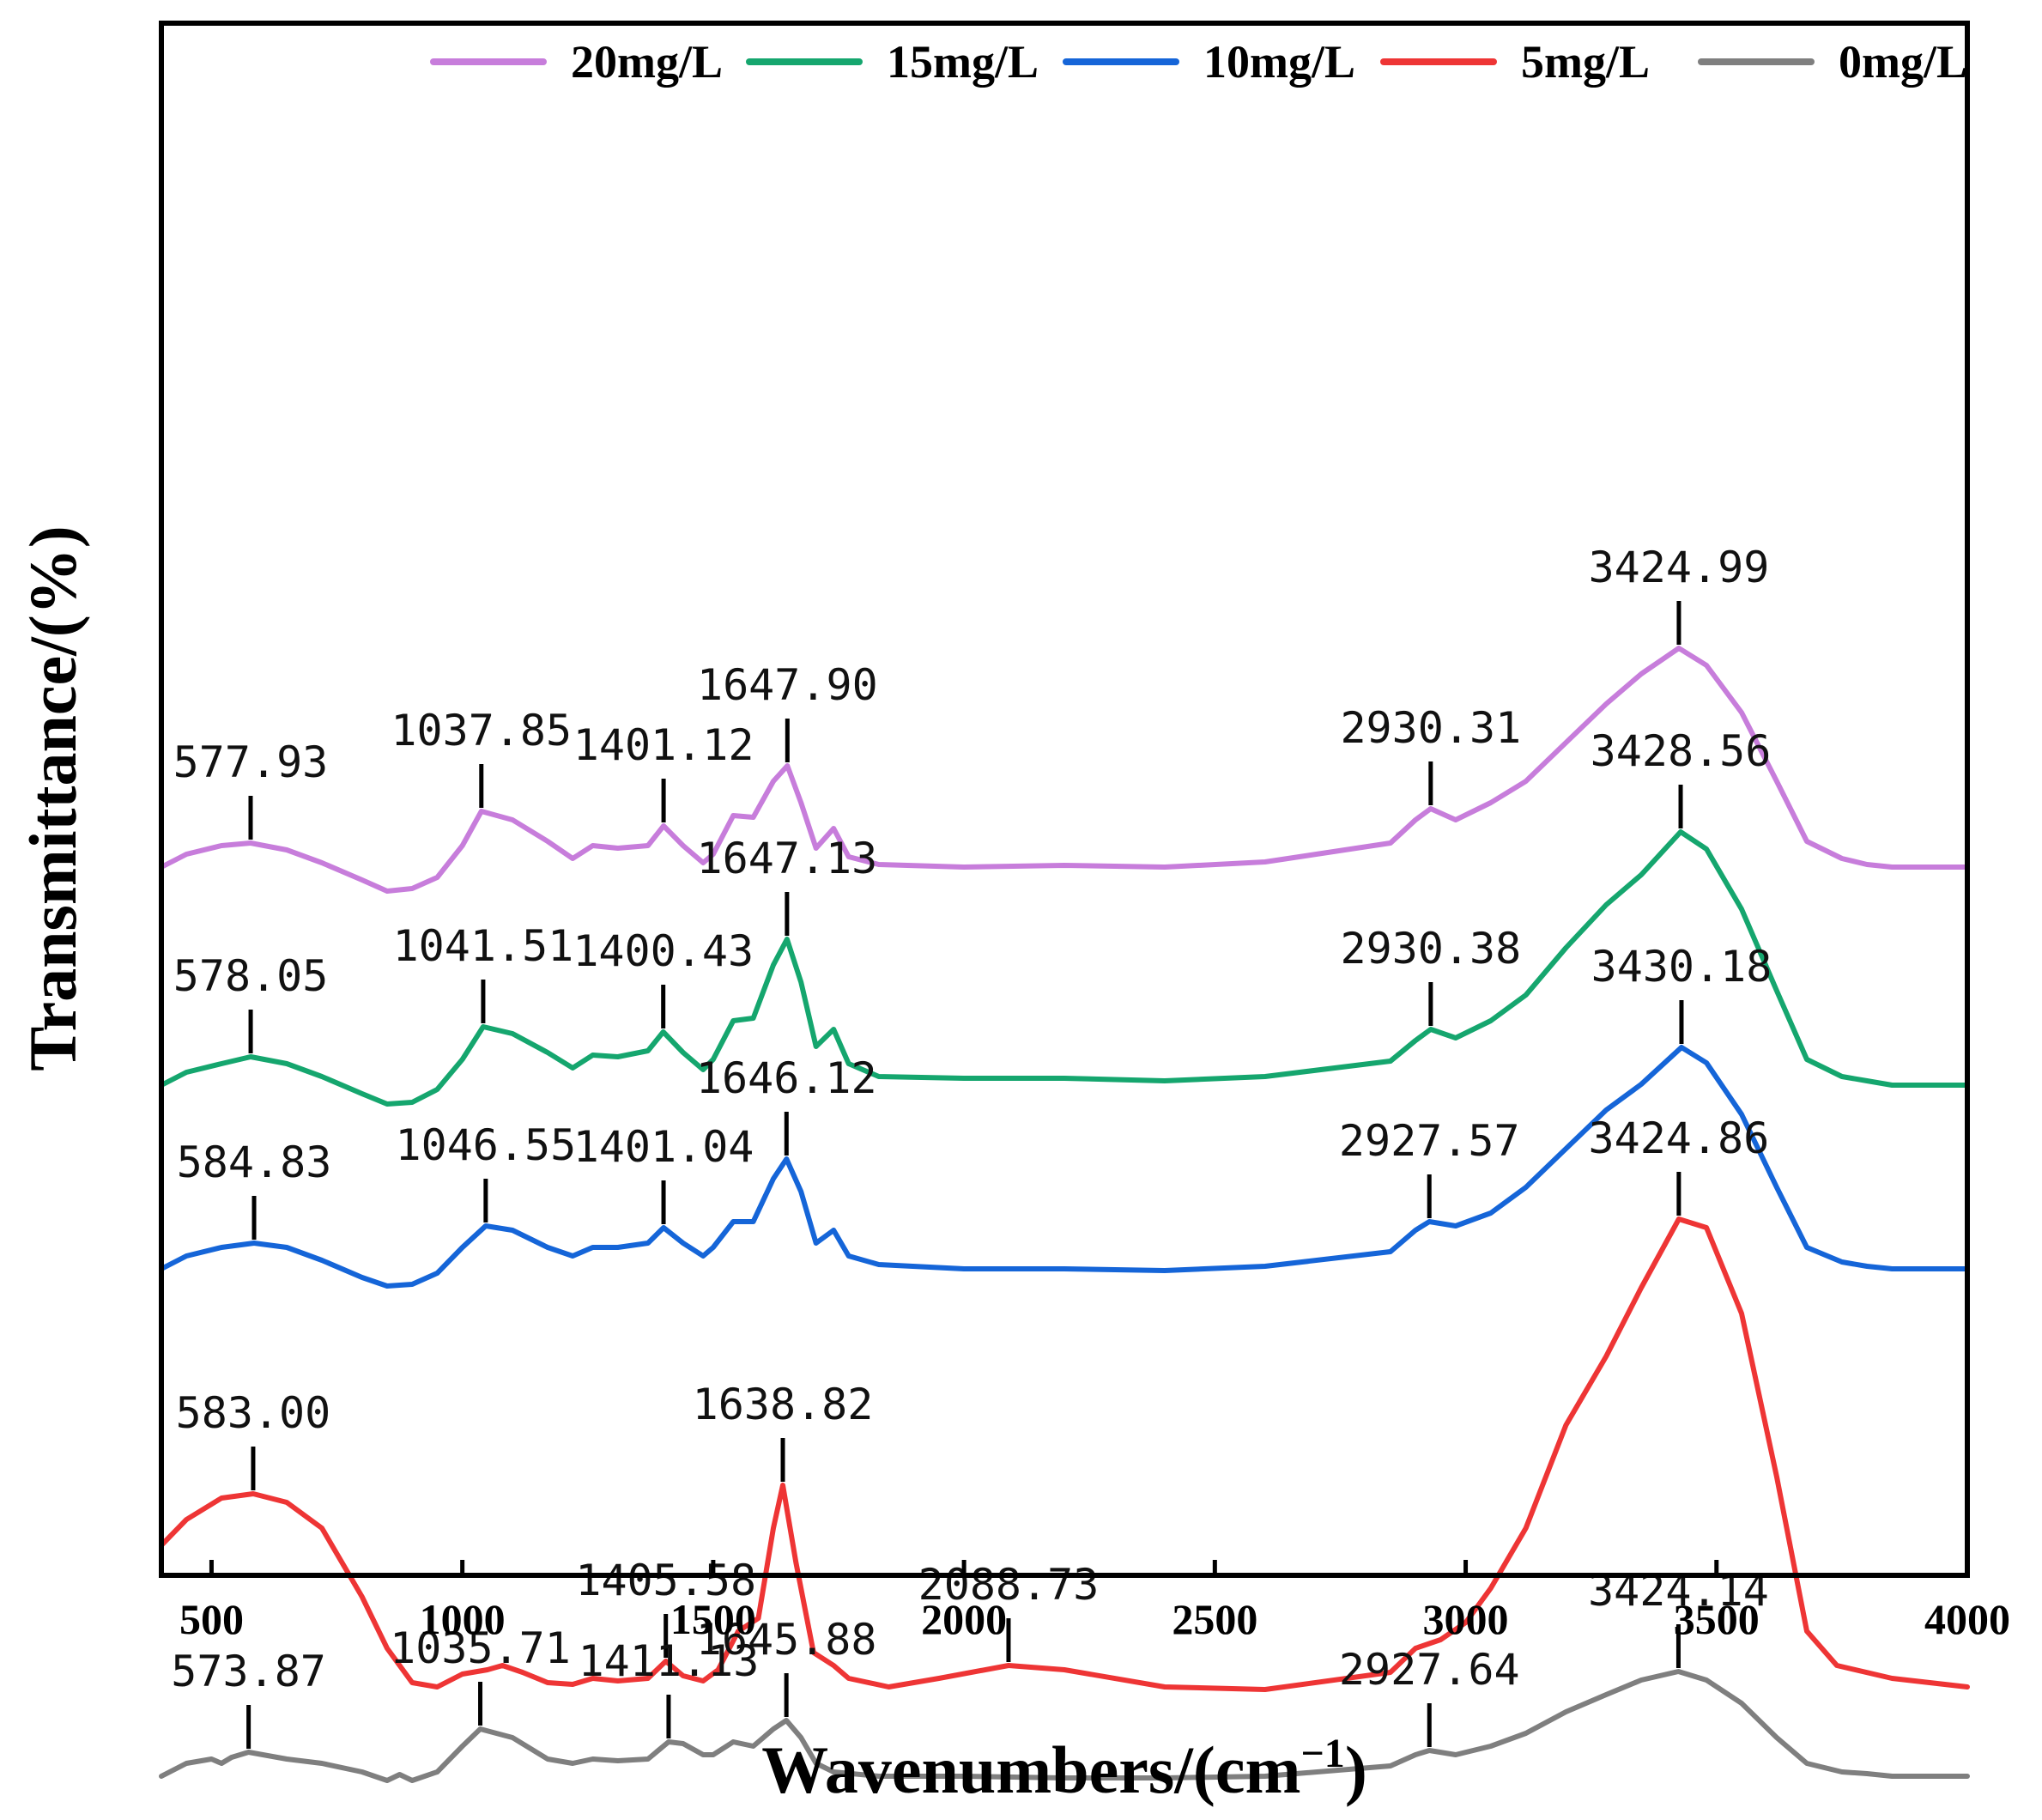 This screenshot has width=2042, height=1820. Describe the element at coordinates (253, 1413) in the screenshot. I see `peak-label-18: 583.00` at that location.